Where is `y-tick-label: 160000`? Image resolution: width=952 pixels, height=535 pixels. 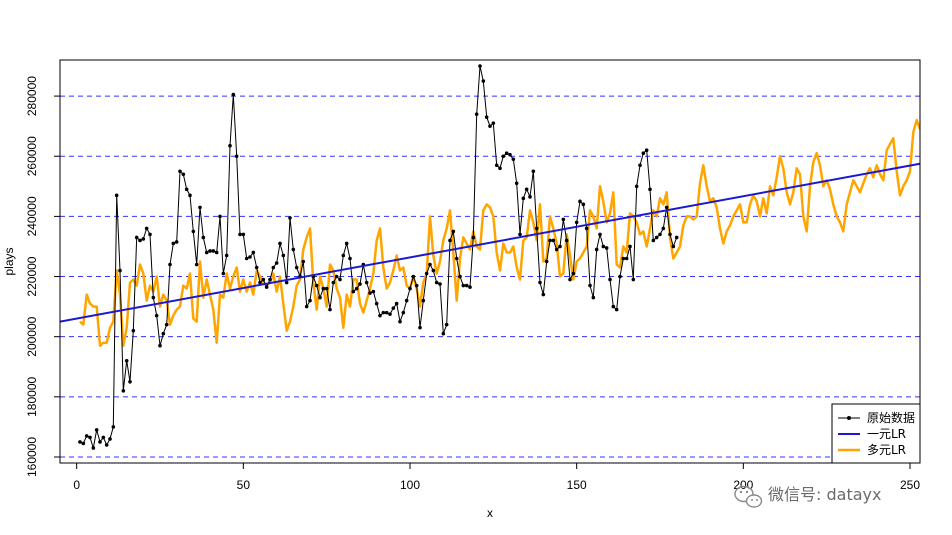 y-tick-label: 160000 is located at coordinates (32, 457).